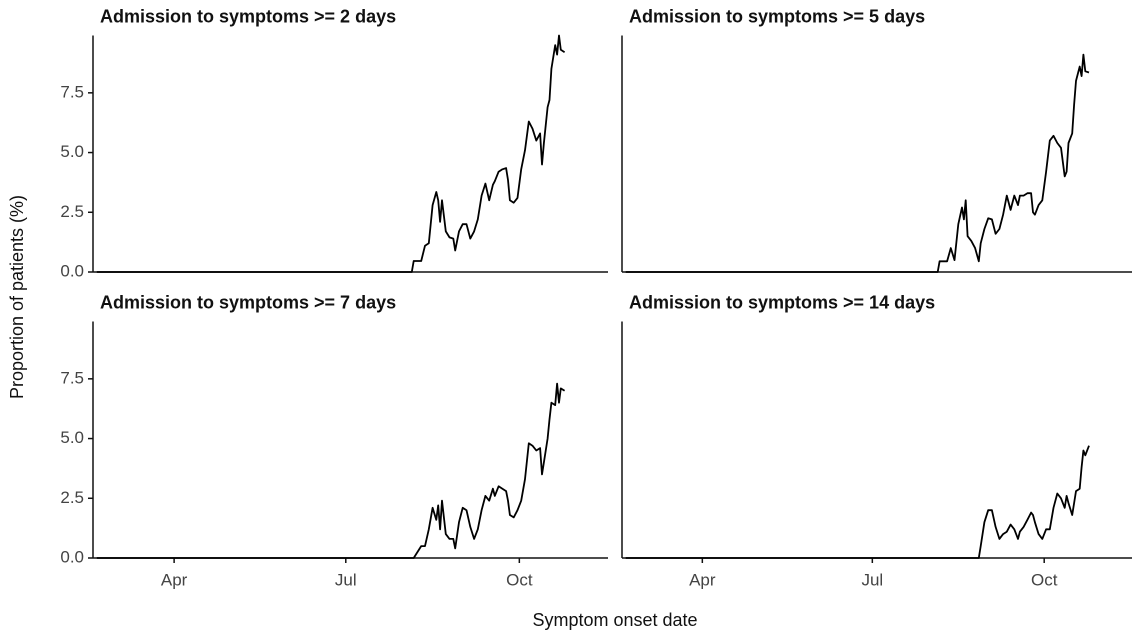  What do you see at coordinates (248, 302) in the screenshot?
I see `panel-title: Admission to symptoms >= 7 days` at bounding box center [248, 302].